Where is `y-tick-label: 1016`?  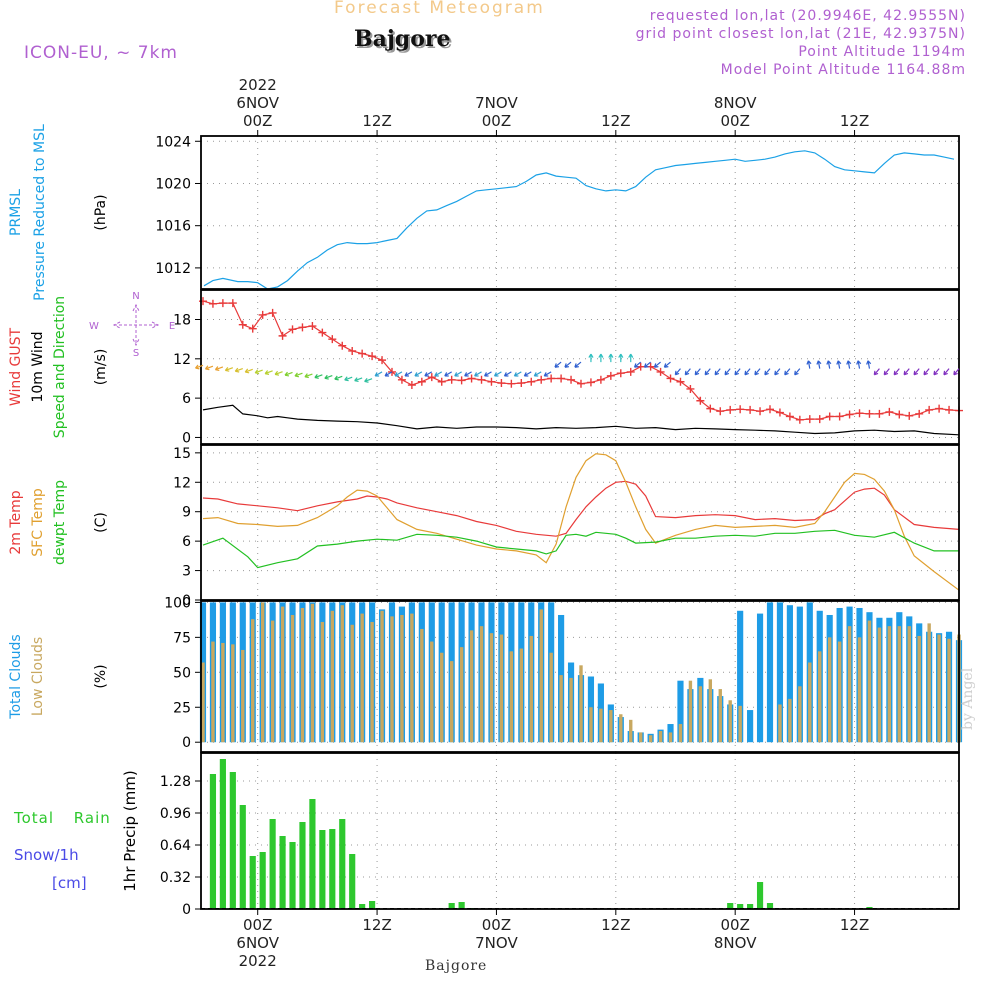
y-tick-label: 1016 is located at coordinates (173, 227).